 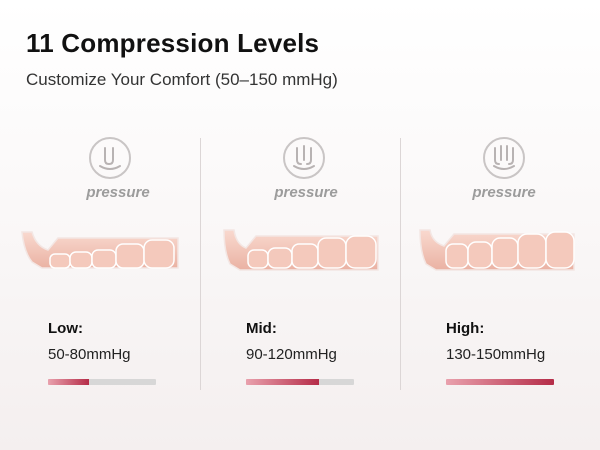 I want to click on pressure-bar-mid, so click(x=300, y=382).